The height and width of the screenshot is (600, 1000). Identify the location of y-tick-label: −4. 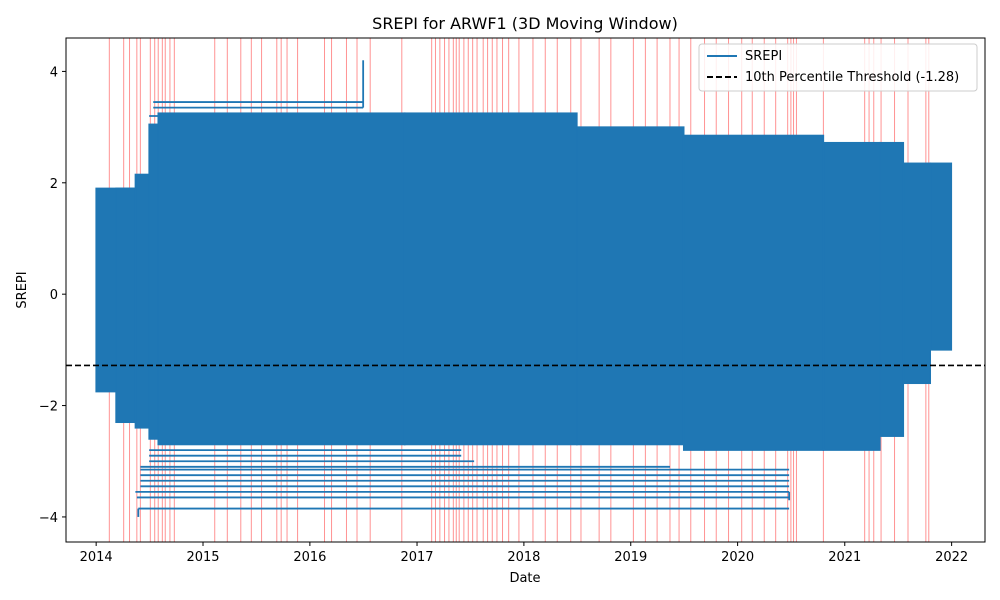
(48, 518).